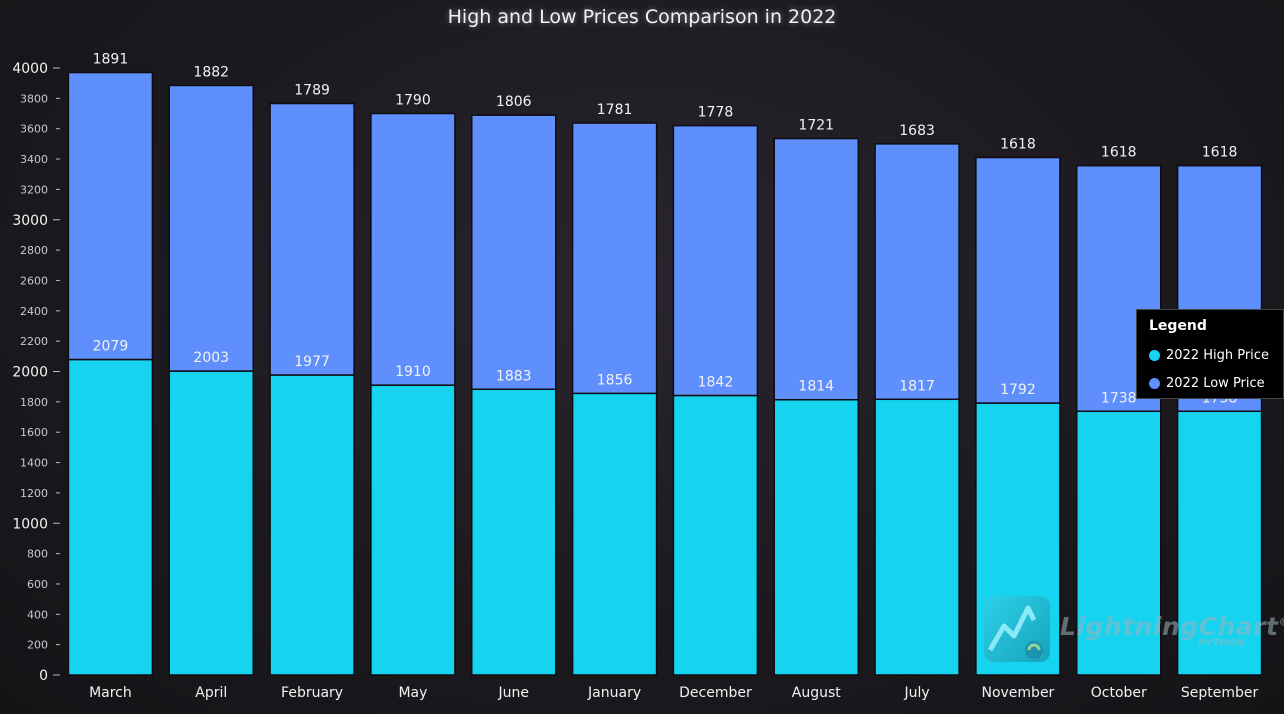 The height and width of the screenshot is (714, 1284). Describe the element at coordinates (614, 693) in the screenshot. I see `x-tick-label-january: January` at that location.